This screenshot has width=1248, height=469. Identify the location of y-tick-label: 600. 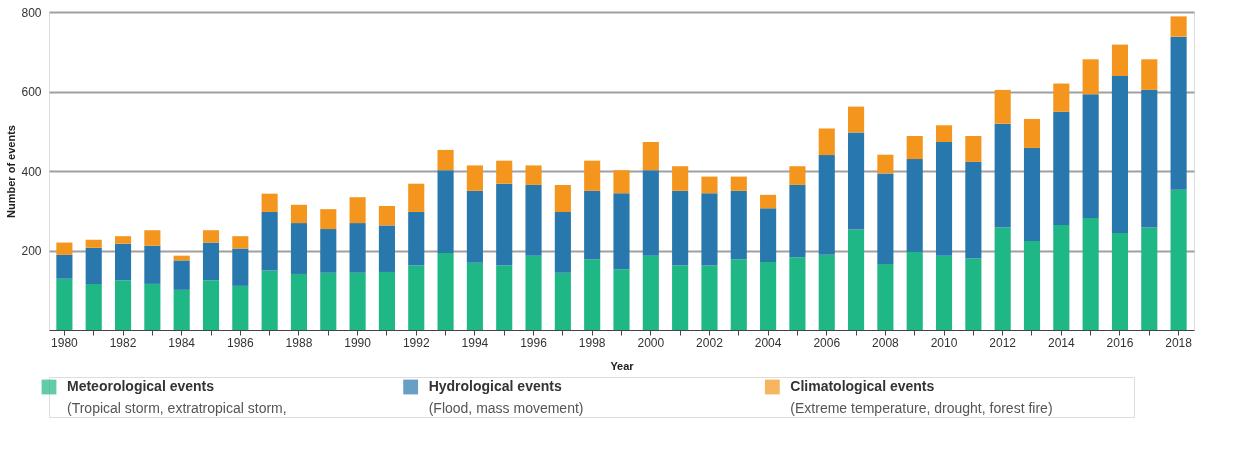
(31, 92).